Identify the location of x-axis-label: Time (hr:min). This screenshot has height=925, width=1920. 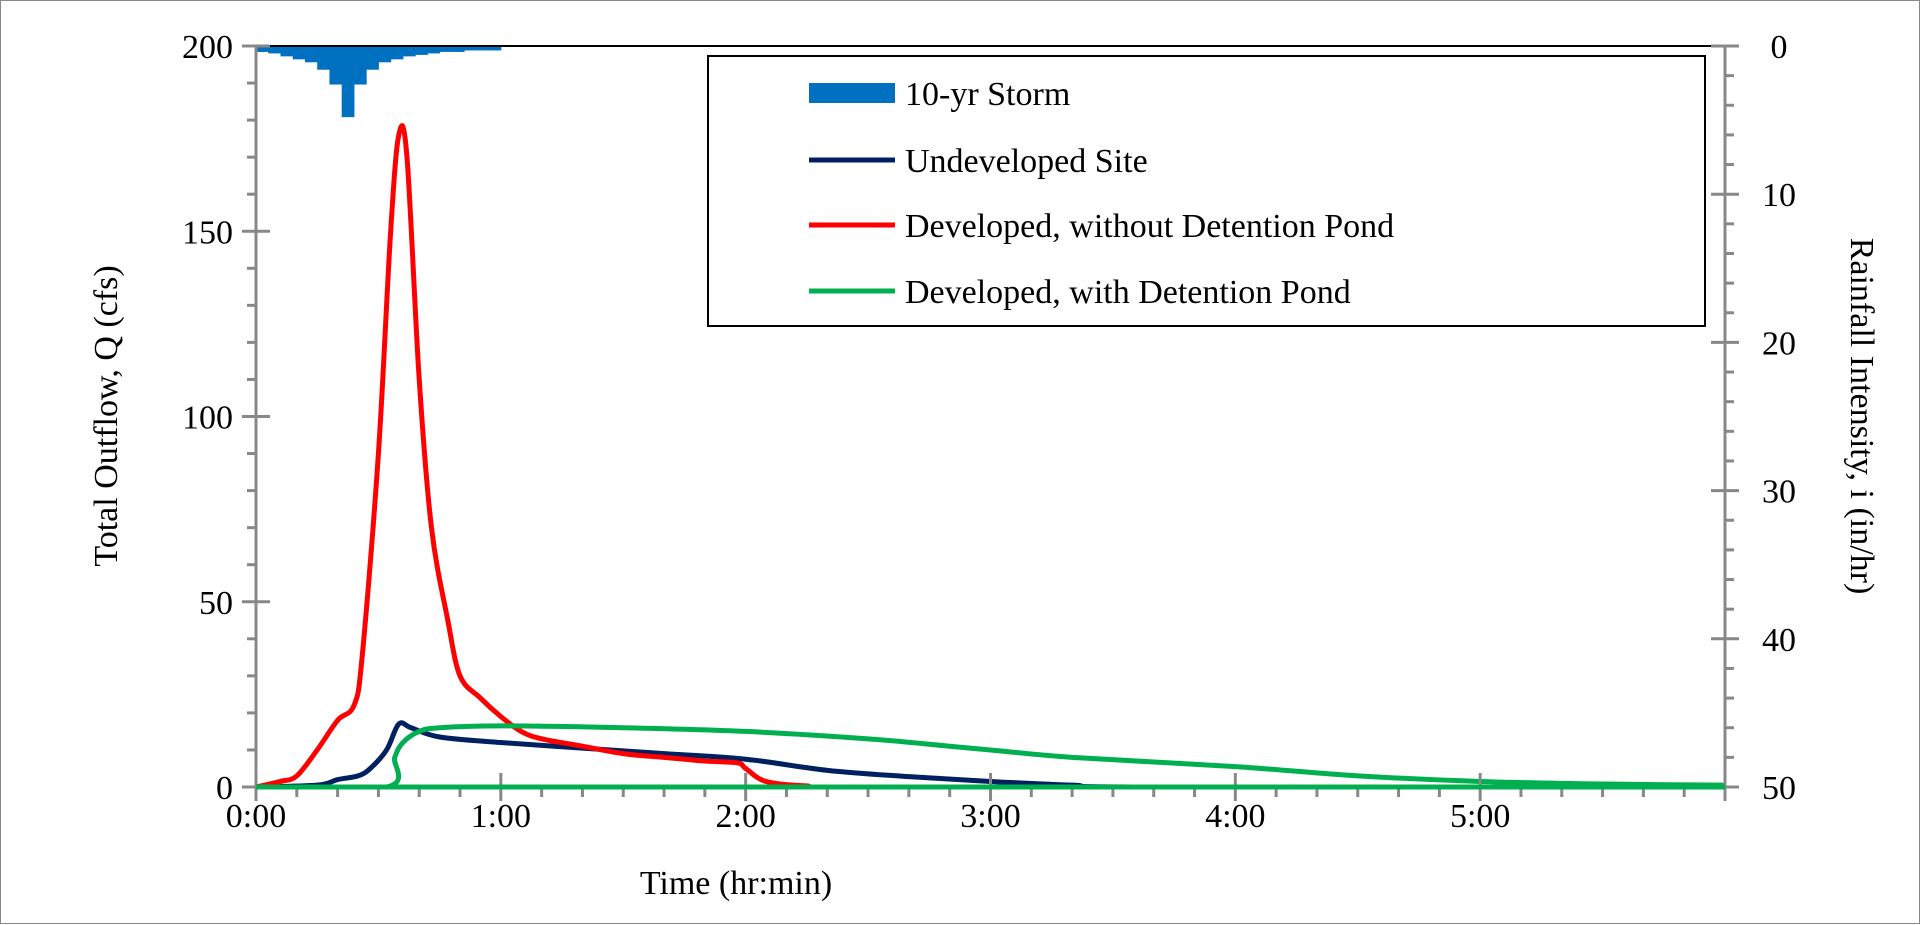
(736, 883).